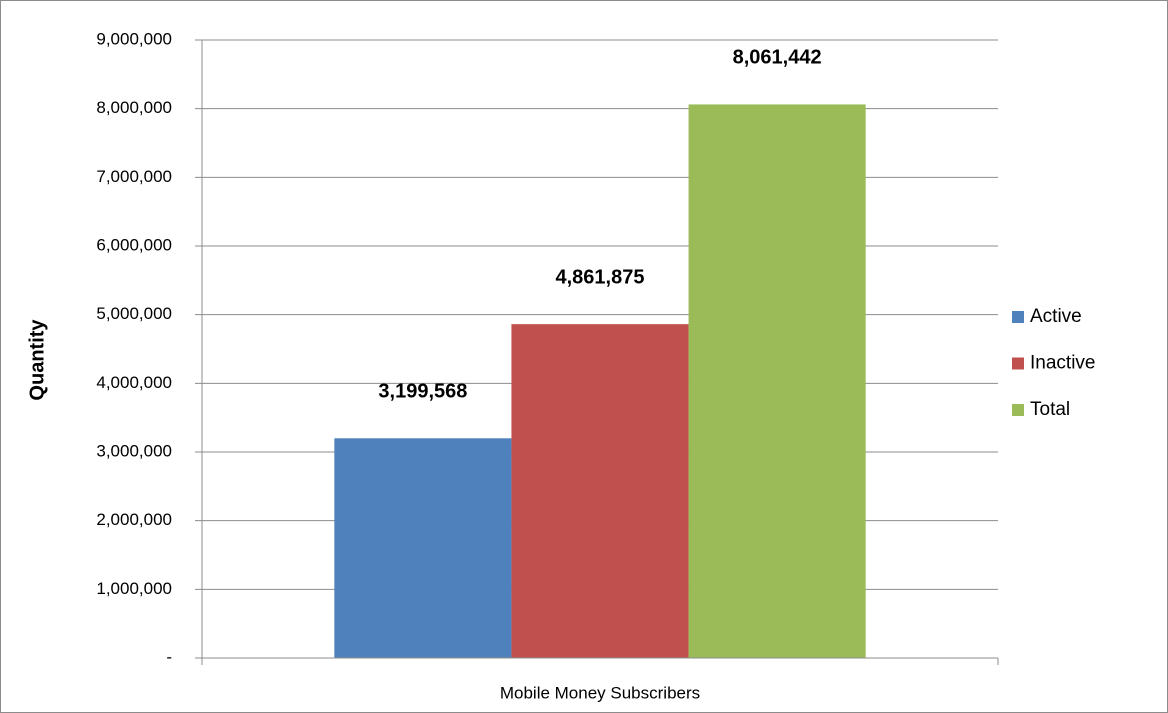  What do you see at coordinates (169, 656) in the screenshot?
I see `y-tick-label: -` at bounding box center [169, 656].